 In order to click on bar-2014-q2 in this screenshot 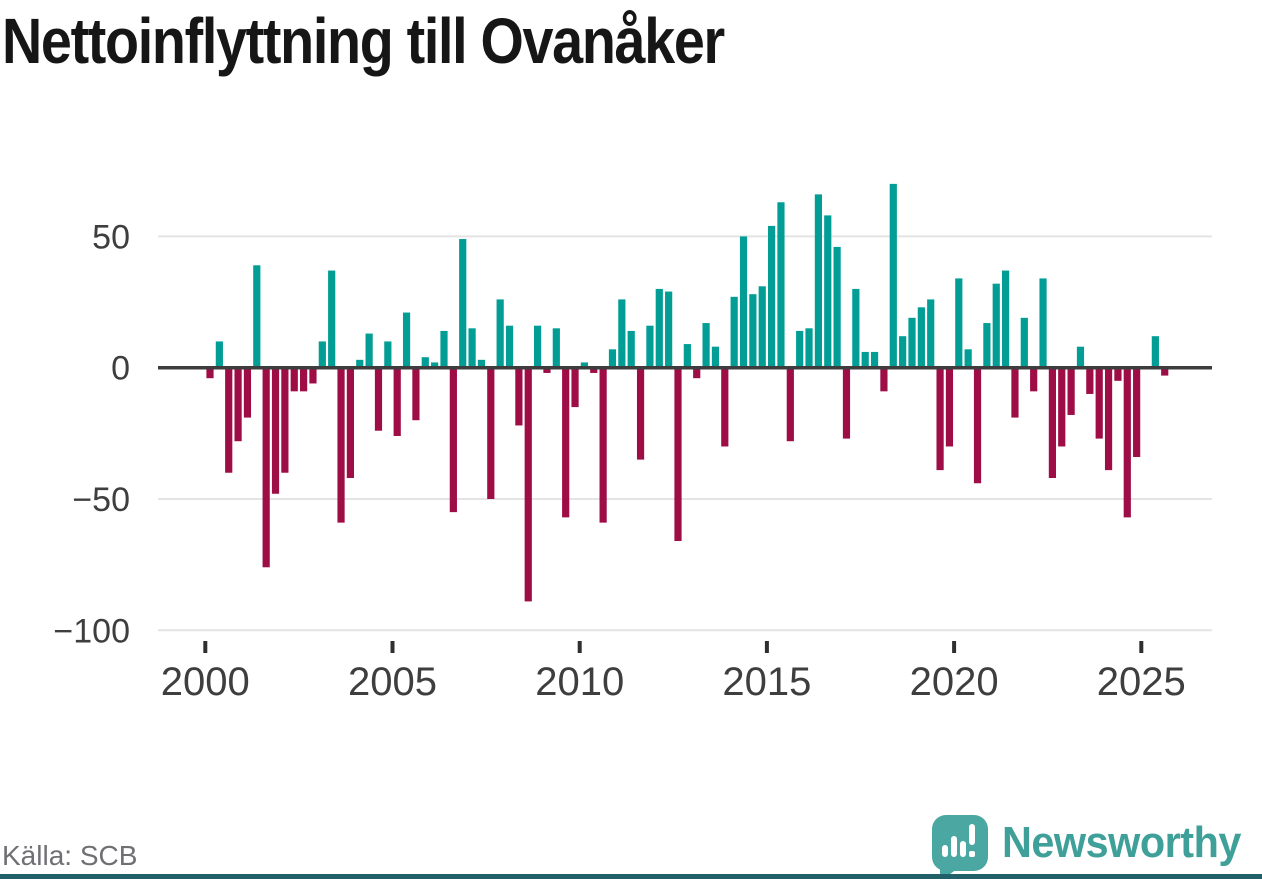, I will do `click(743, 302)`.